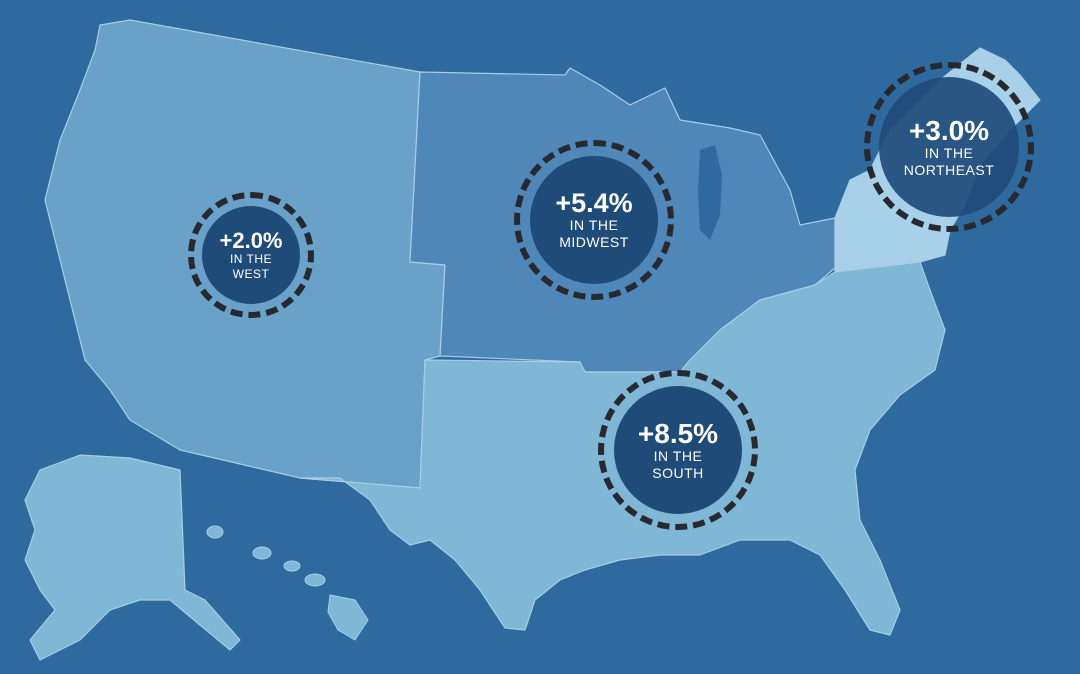  I want to click on midwest-label-line2: MIDWEST, so click(594, 242).